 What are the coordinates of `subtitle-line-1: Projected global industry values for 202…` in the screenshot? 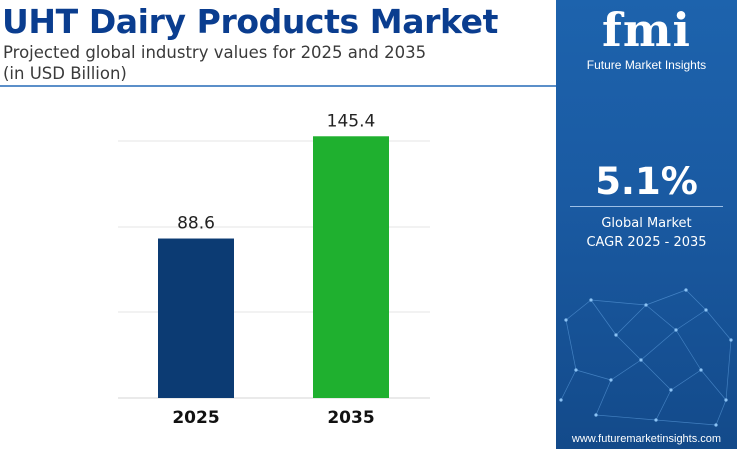 It's located at (215, 52).